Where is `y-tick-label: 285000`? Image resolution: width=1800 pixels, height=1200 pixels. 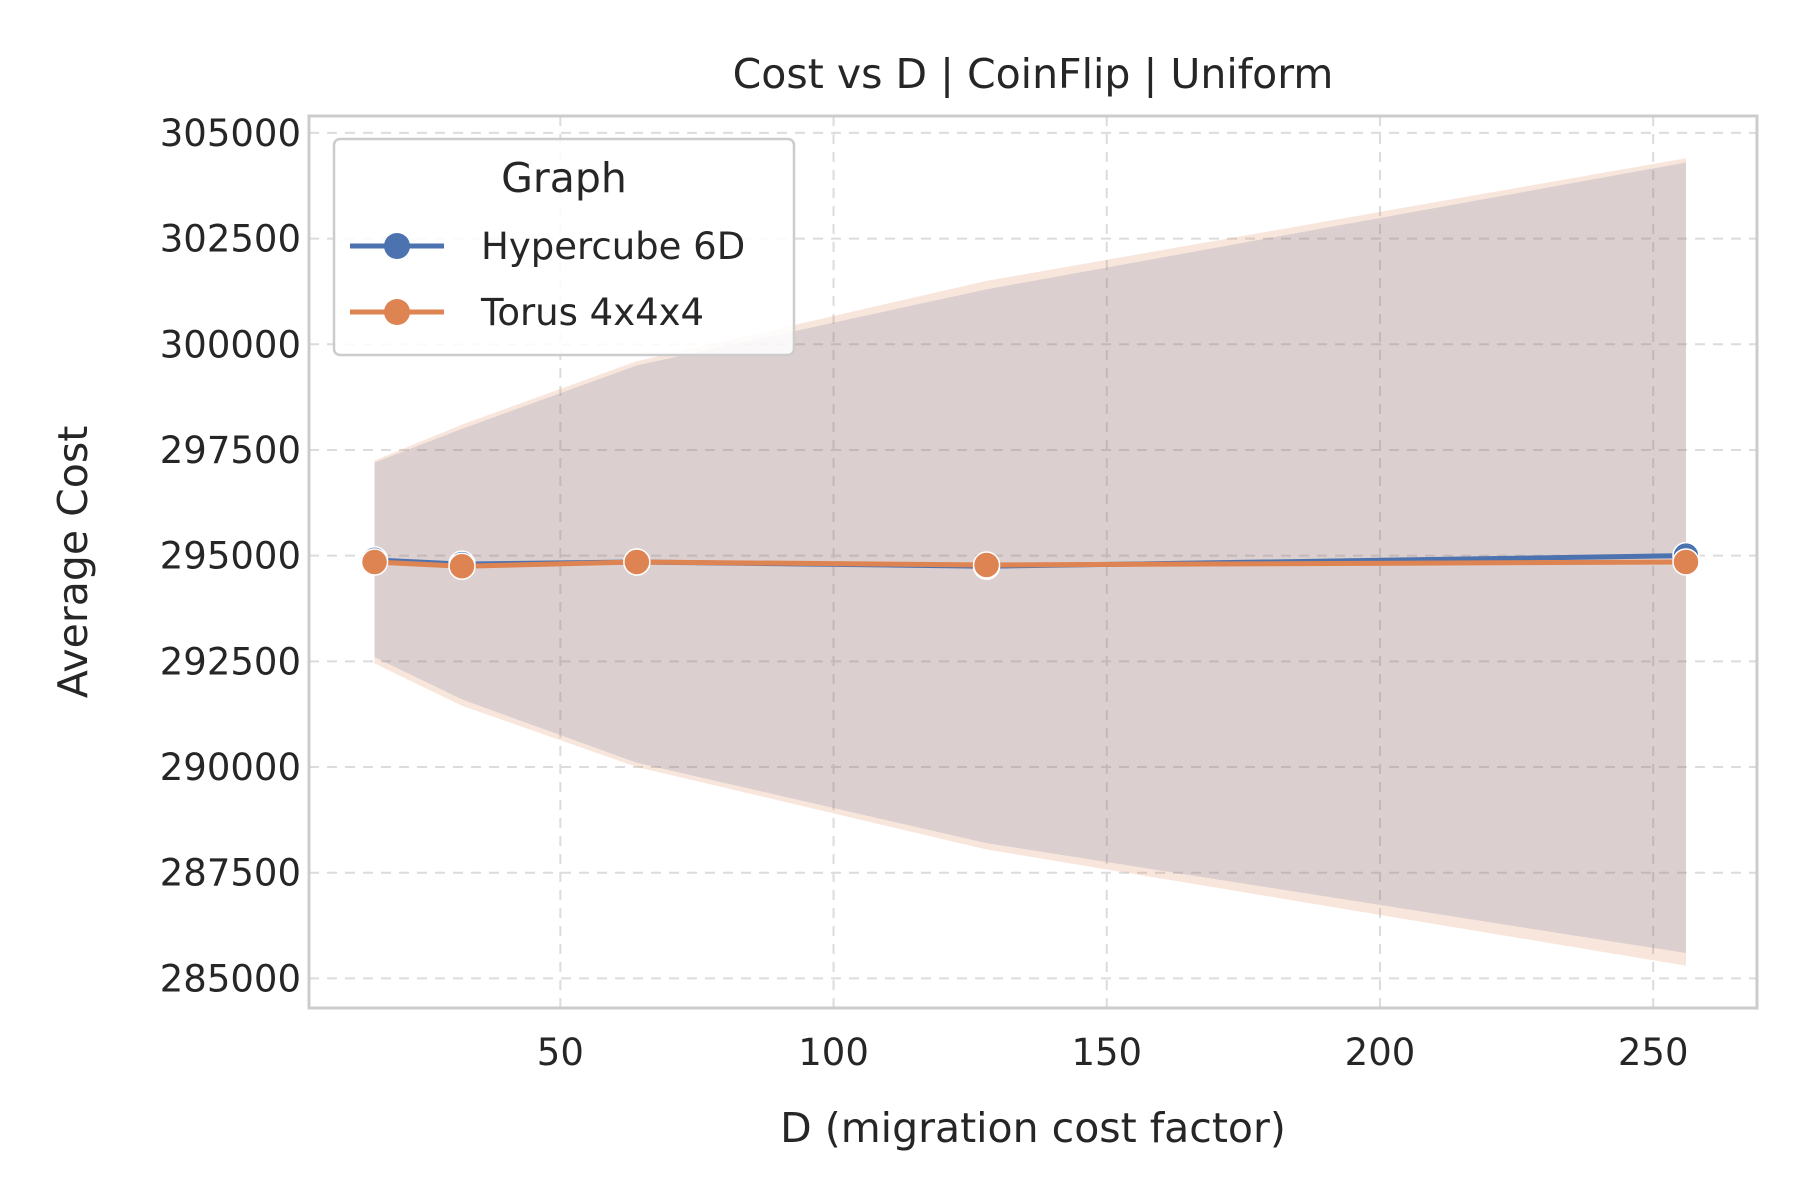
y-tick-label: 285000 is located at coordinates (230, 978).